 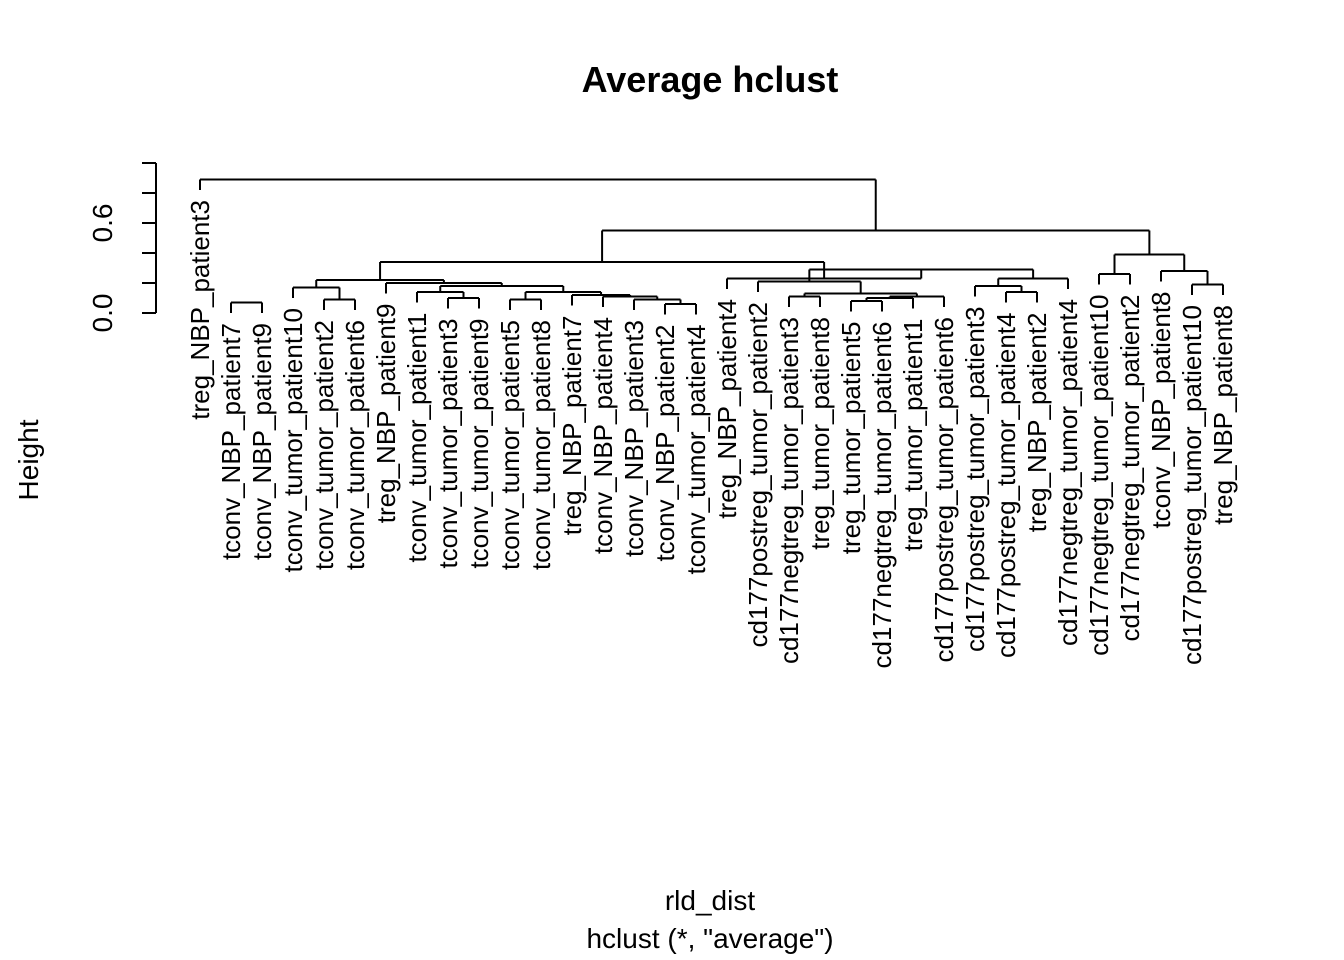 What do you see at coordinates (789, 490) in the screenshot?
I see `leaf-label-19: cd177negtreg_tumor_patient3` at bounding box center [789, 490].